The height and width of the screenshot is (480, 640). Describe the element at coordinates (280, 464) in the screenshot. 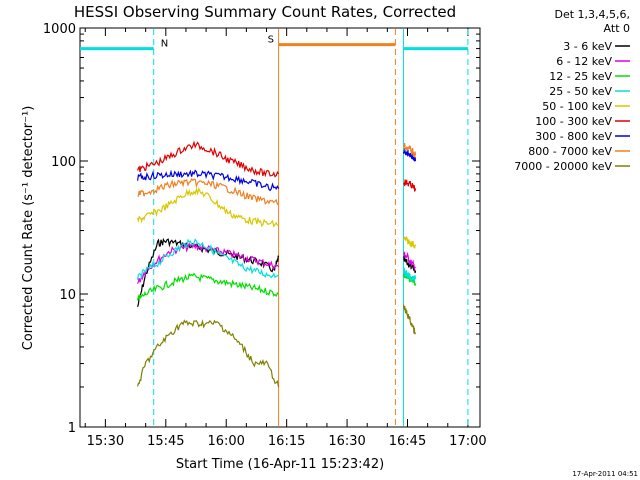

I see `x-axis-label: Start Time (16-Apr-11 15:23:42)` at that location.